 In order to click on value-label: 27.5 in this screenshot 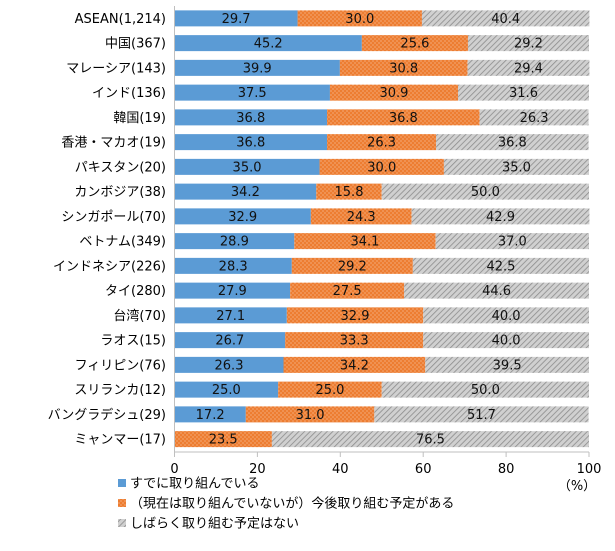, I will do `click(347, 291)`.